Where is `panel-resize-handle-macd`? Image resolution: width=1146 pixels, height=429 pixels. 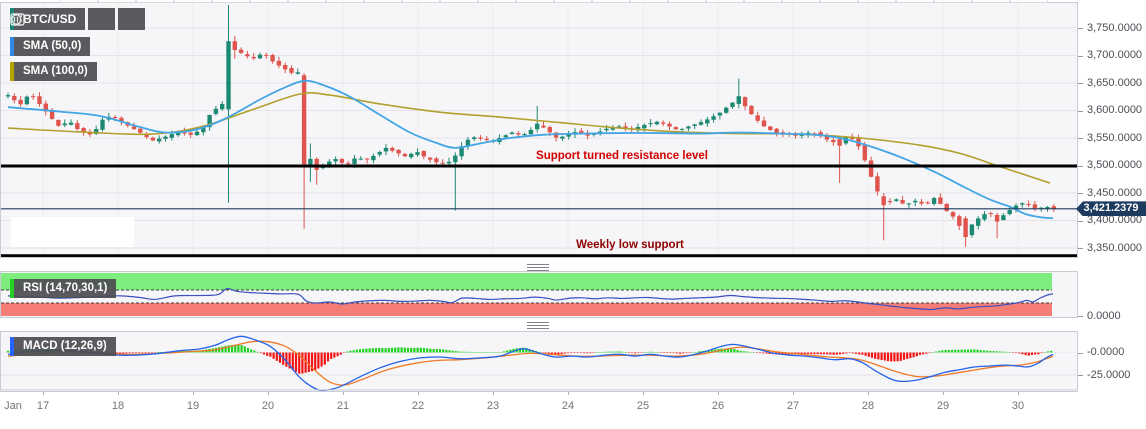 panel-resize-handle-macd is located at coordinates (538, 325).